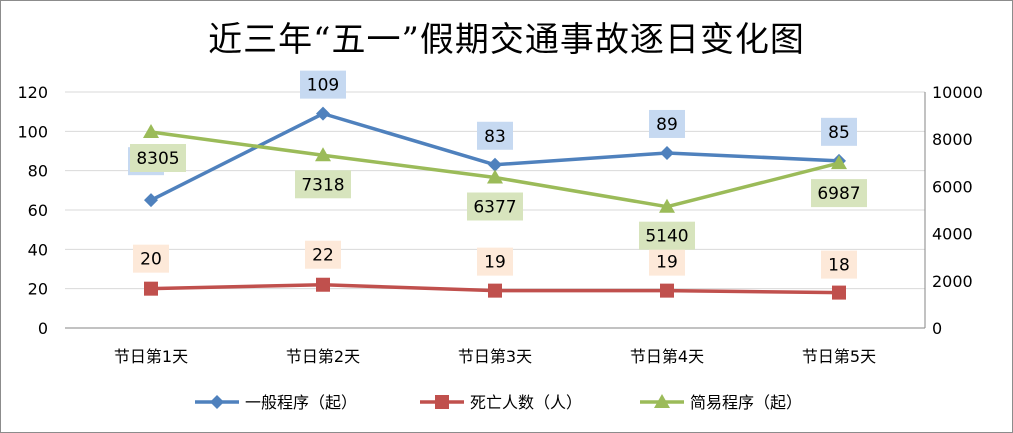 The height and width of the screenshot is (433, 1013). I want to click on x-tick-label: 节日第2天, so click(323, 356).